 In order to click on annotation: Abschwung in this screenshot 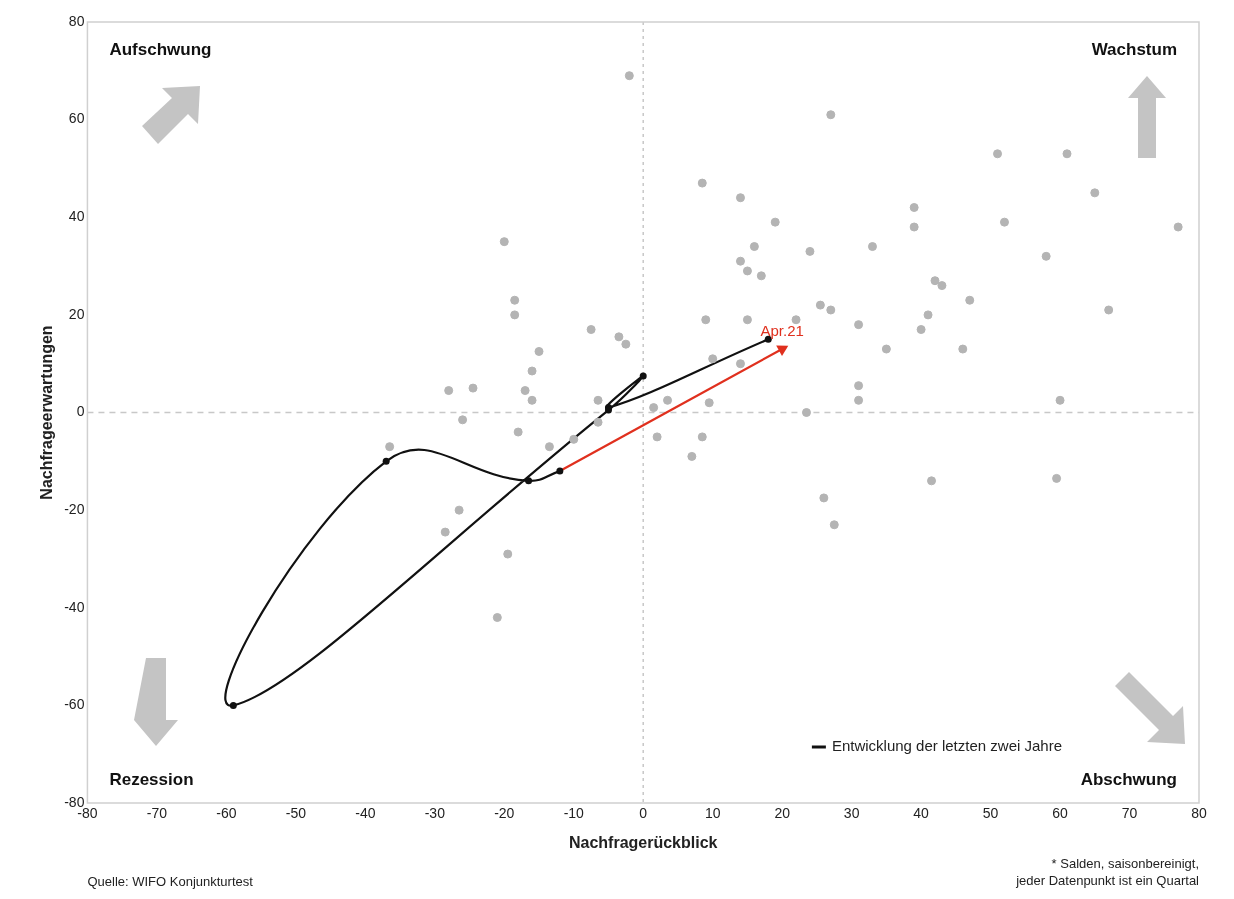, I will do `click(1128, 780)`.